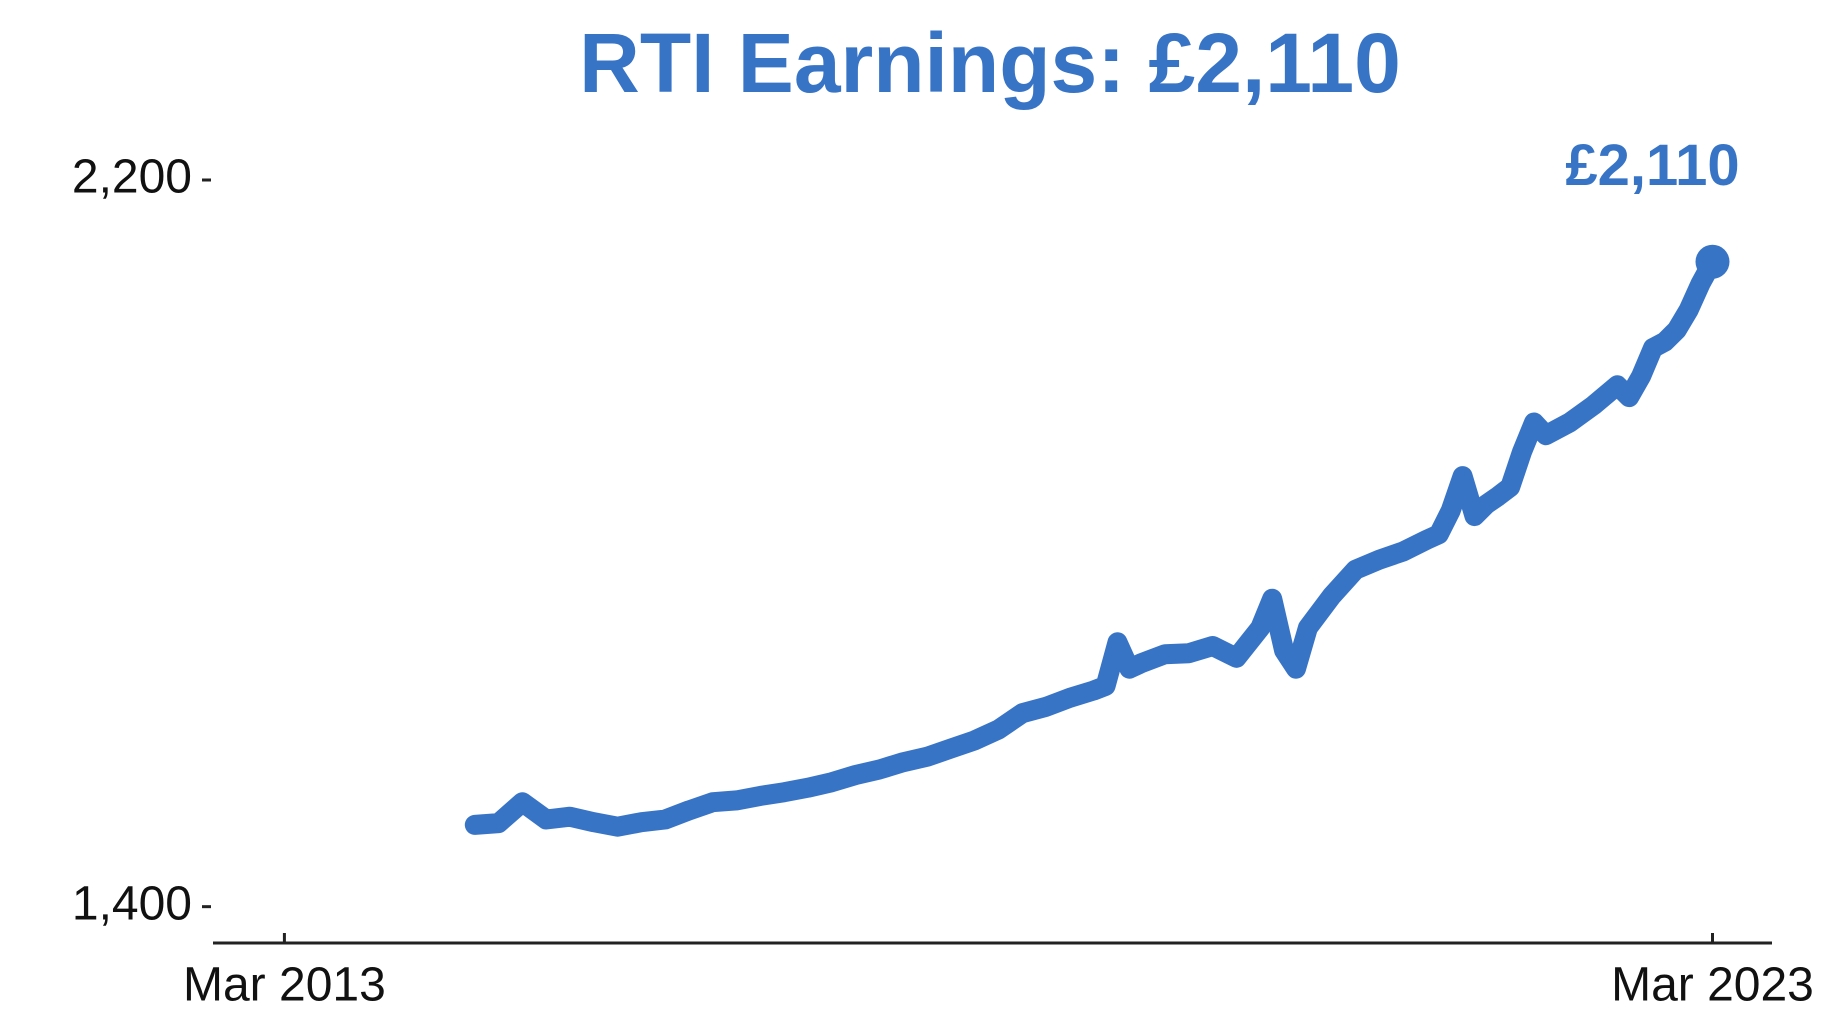  Describe the element at coordinates (284, 985) in the screenshot. I see `x-tick-label: Mar 2013` at that location.